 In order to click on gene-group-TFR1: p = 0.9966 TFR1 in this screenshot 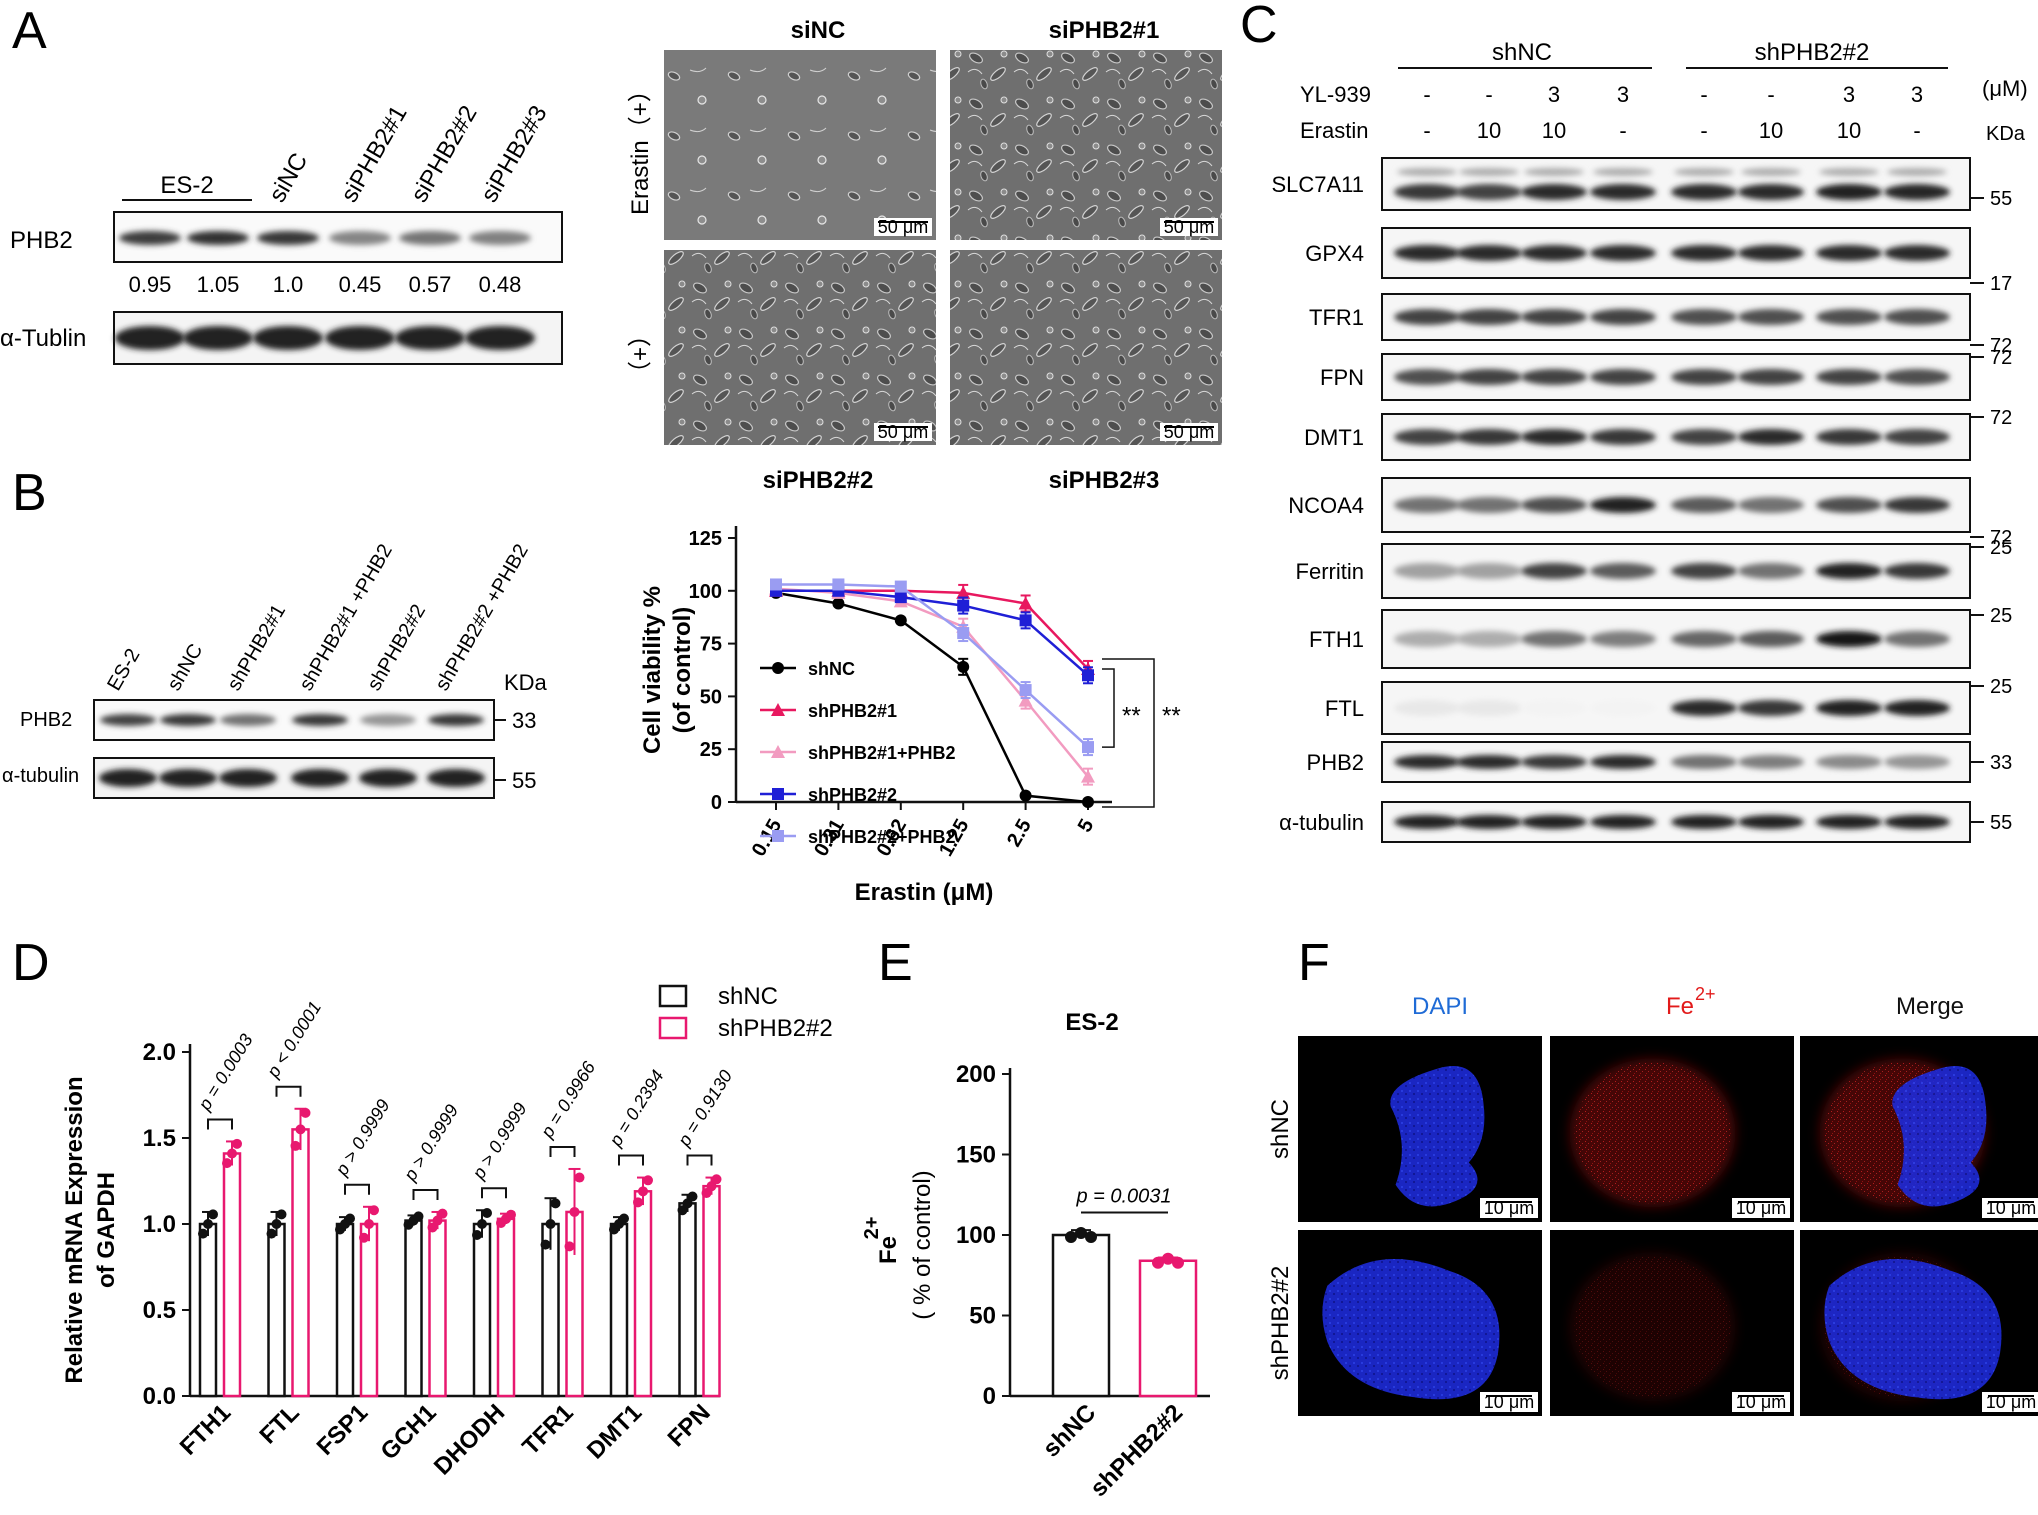, I will do `click(558, 1259)`.